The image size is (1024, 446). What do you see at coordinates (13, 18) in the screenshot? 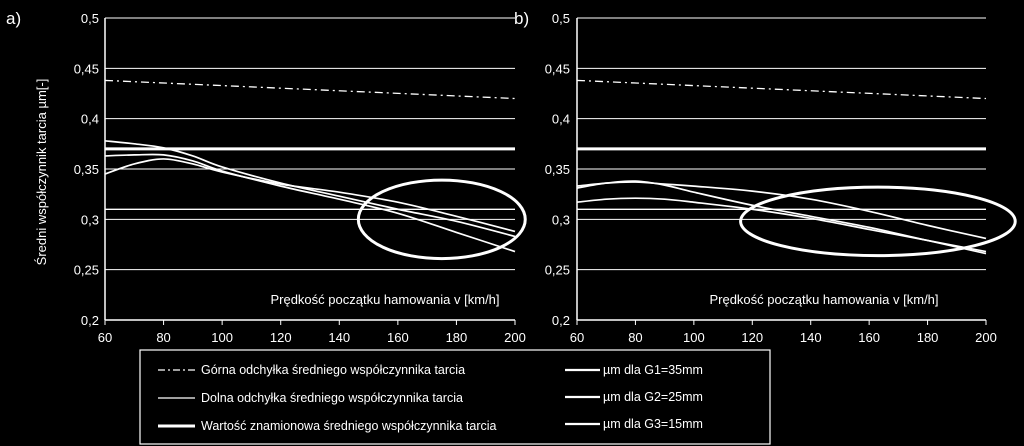
I see `panel-label-a: a)` at bounding box center [13, 18].